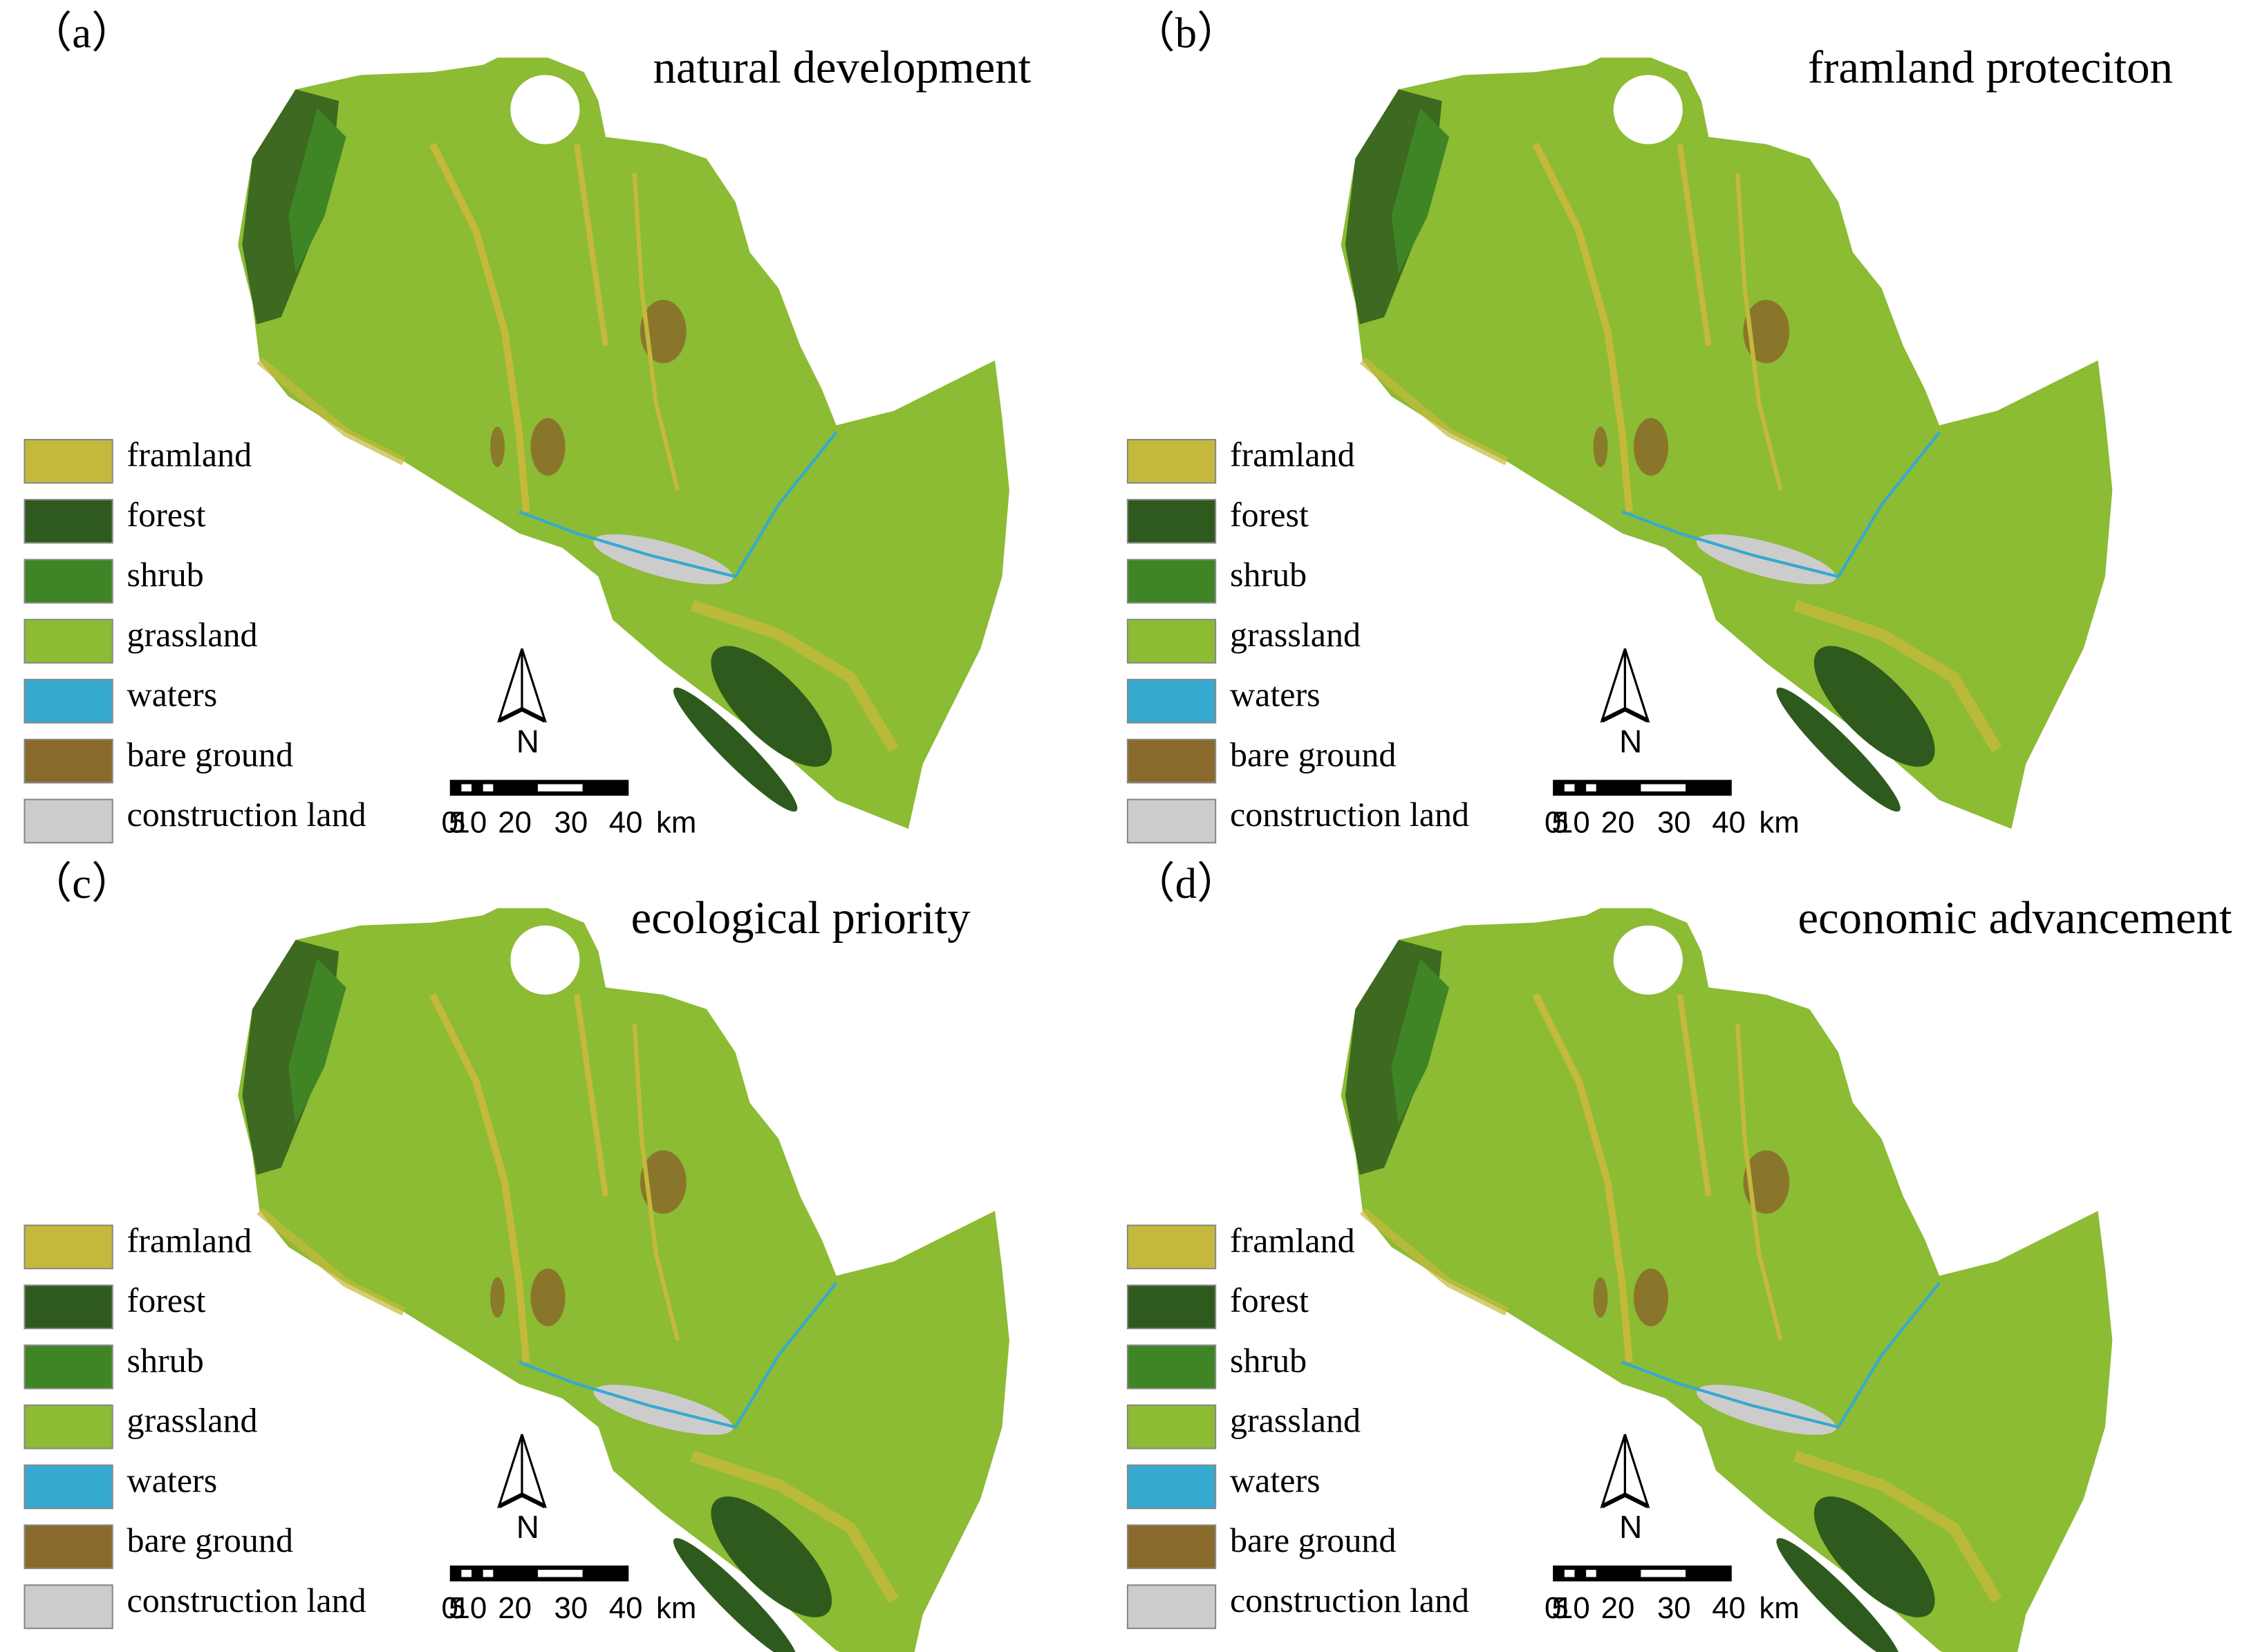  I want to click on panel-label: （c）, so click(82, 883).